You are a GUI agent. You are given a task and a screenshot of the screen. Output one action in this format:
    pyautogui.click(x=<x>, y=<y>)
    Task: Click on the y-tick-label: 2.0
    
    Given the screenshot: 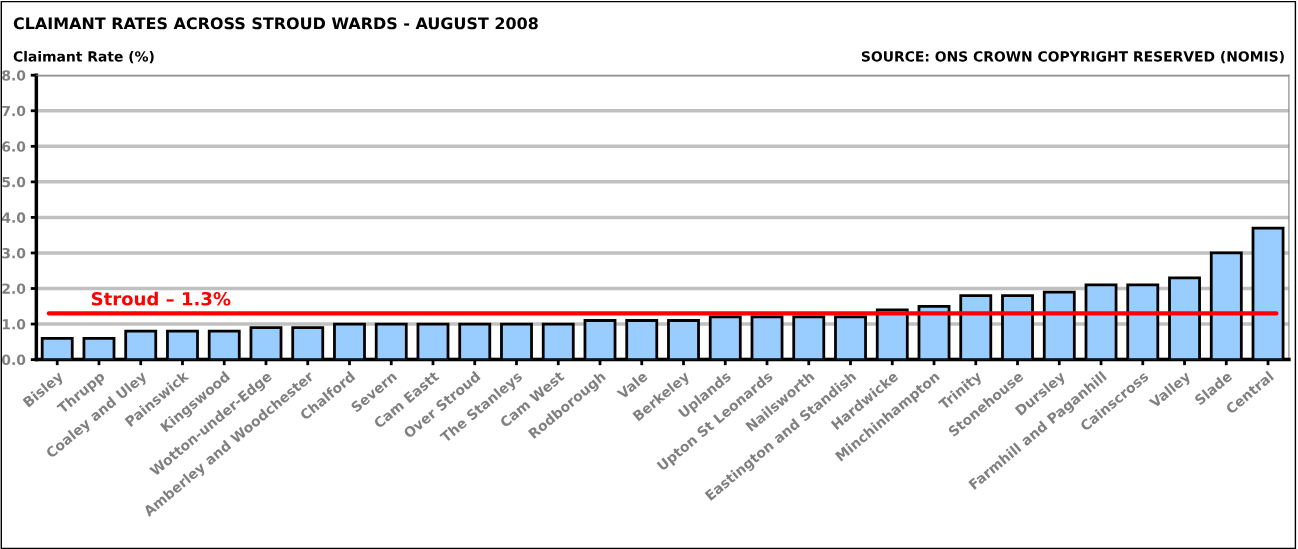 What is the action you would take?
    pyautogui.click(x=14, y=288)
    